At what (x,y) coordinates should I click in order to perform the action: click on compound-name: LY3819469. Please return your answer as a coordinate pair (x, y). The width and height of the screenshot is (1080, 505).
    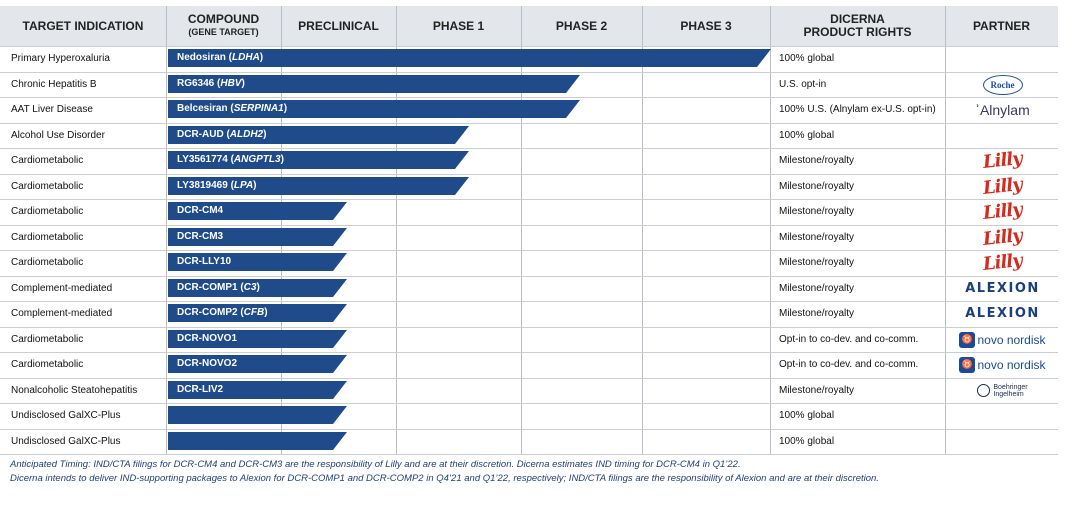
    Looking at the image, I should click on (202, 185).